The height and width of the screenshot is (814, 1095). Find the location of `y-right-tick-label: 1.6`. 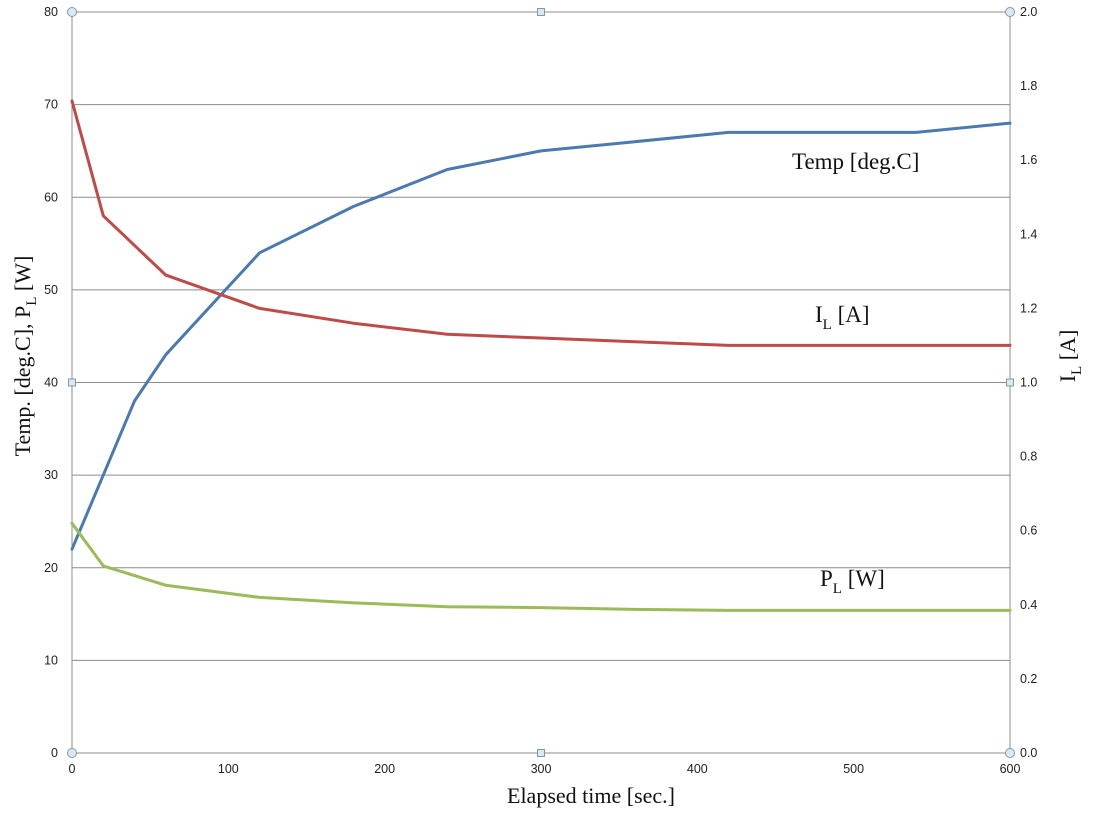

y-right-tick-label: 1.6 is located at coordinates (1028, 160).